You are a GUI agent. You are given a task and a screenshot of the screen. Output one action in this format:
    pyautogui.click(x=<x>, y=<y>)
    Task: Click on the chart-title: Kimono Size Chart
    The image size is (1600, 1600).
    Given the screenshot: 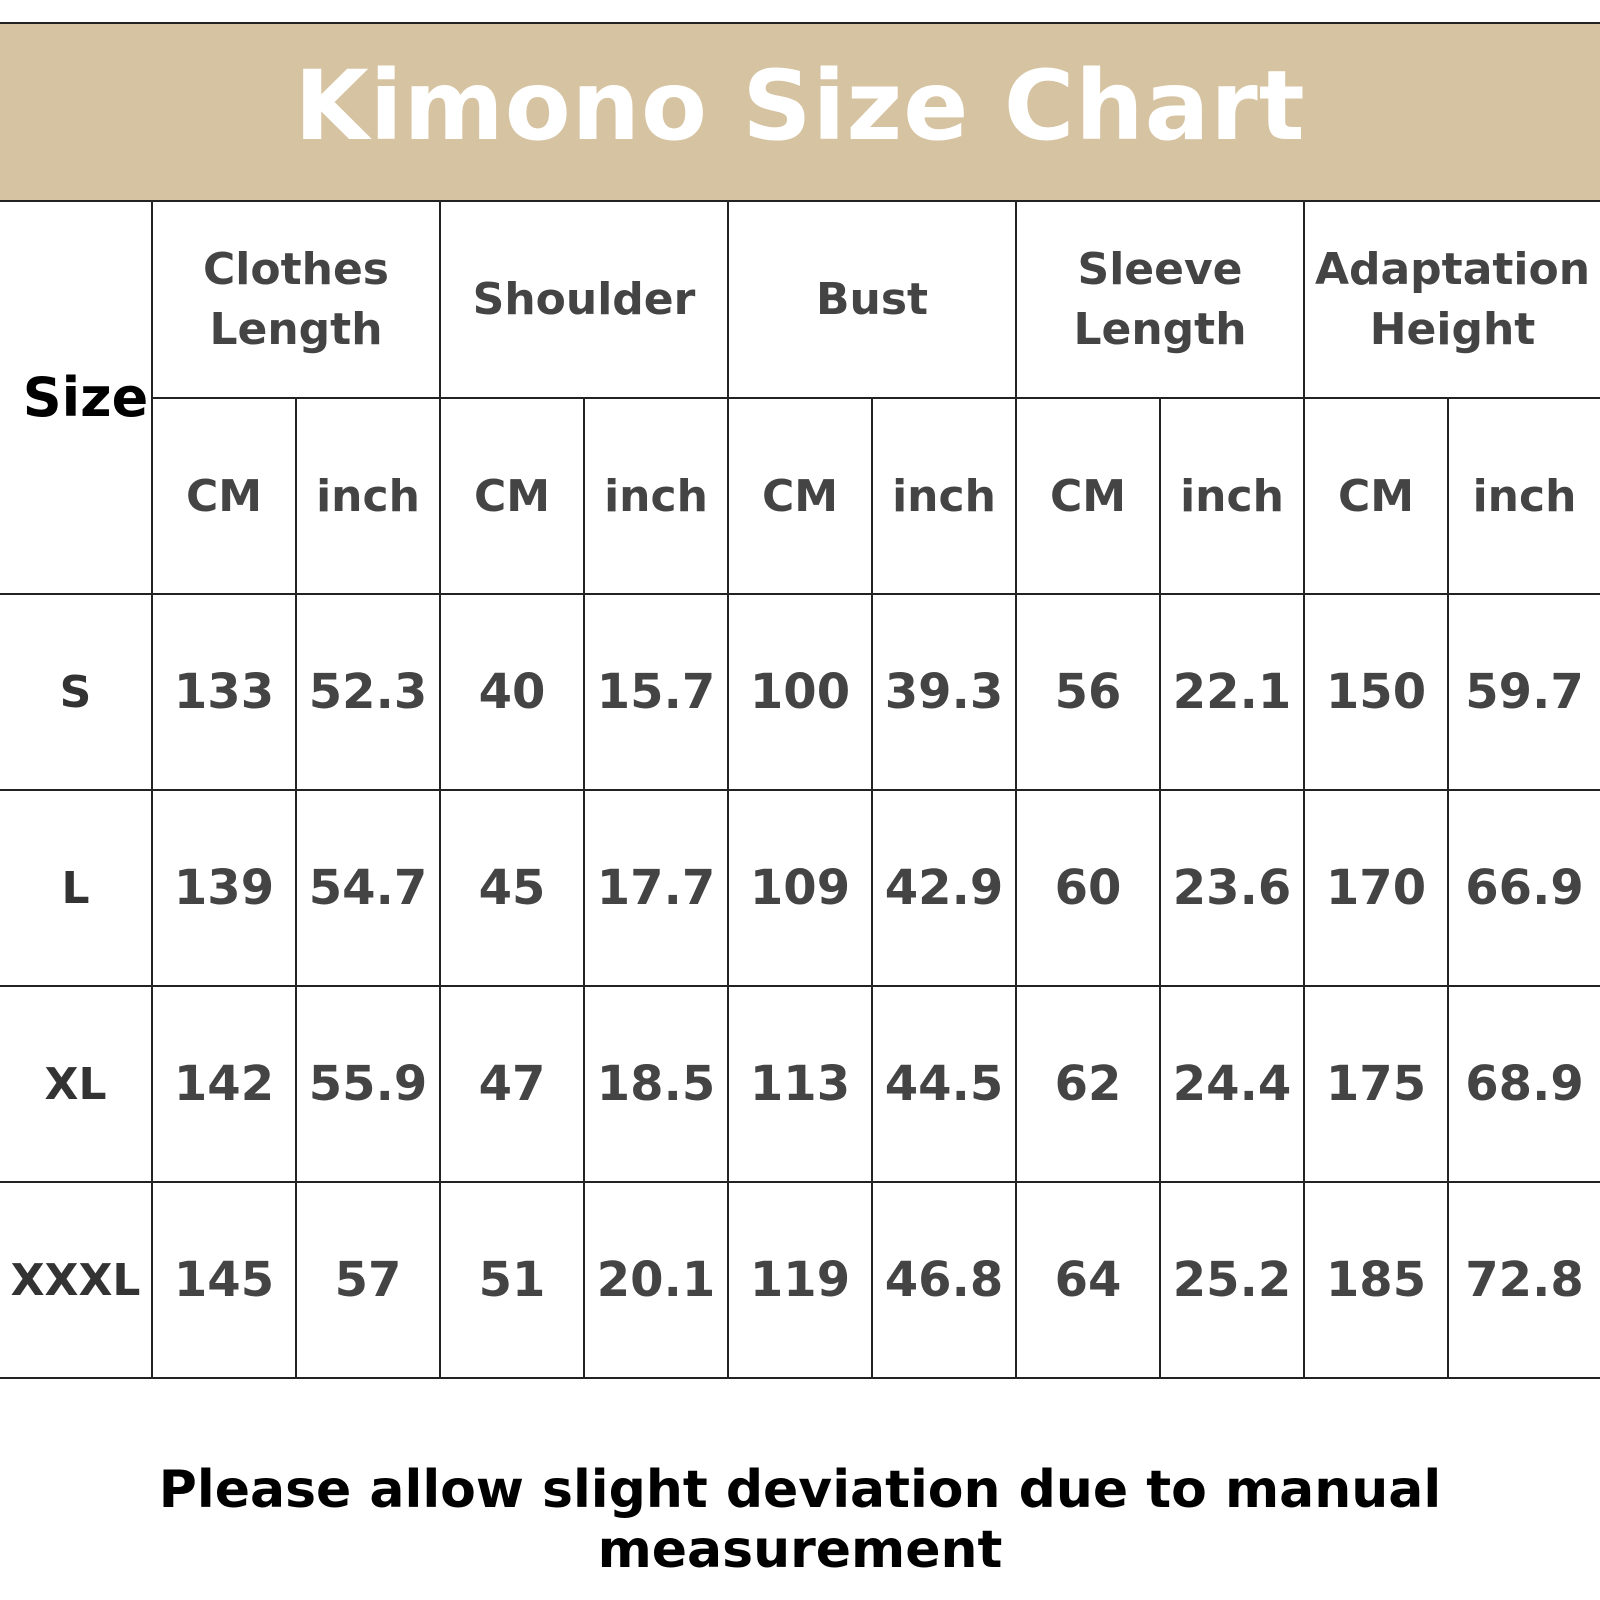 What is the action you would take?
    pyautogui.click(x=800, y=106)
    